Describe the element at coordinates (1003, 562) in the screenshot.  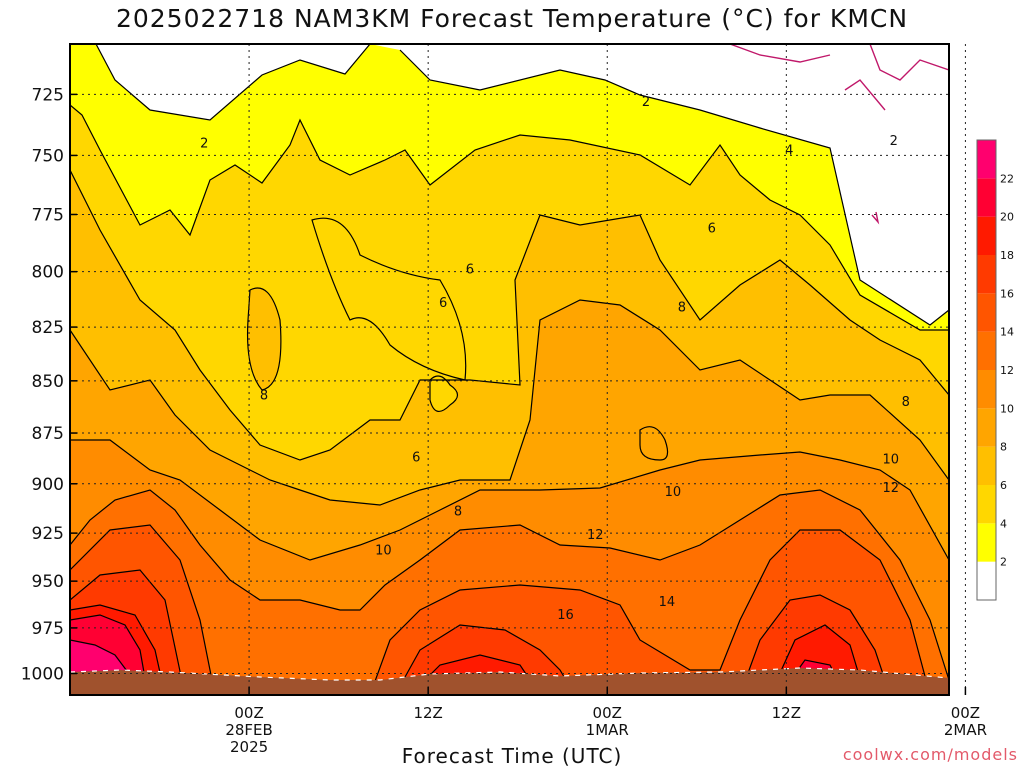
I see `colorbar-label: 2` at that location.